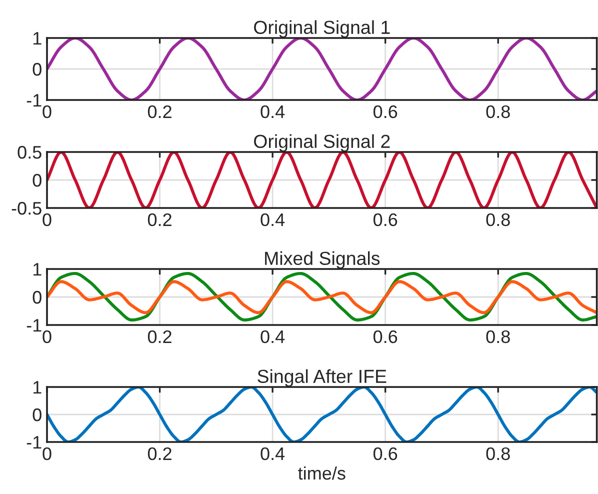  What do you see at coordinates (322, 378) in the screenshot?
I see `chart-title: Singal After IFE` at bounding box center [322, 378].